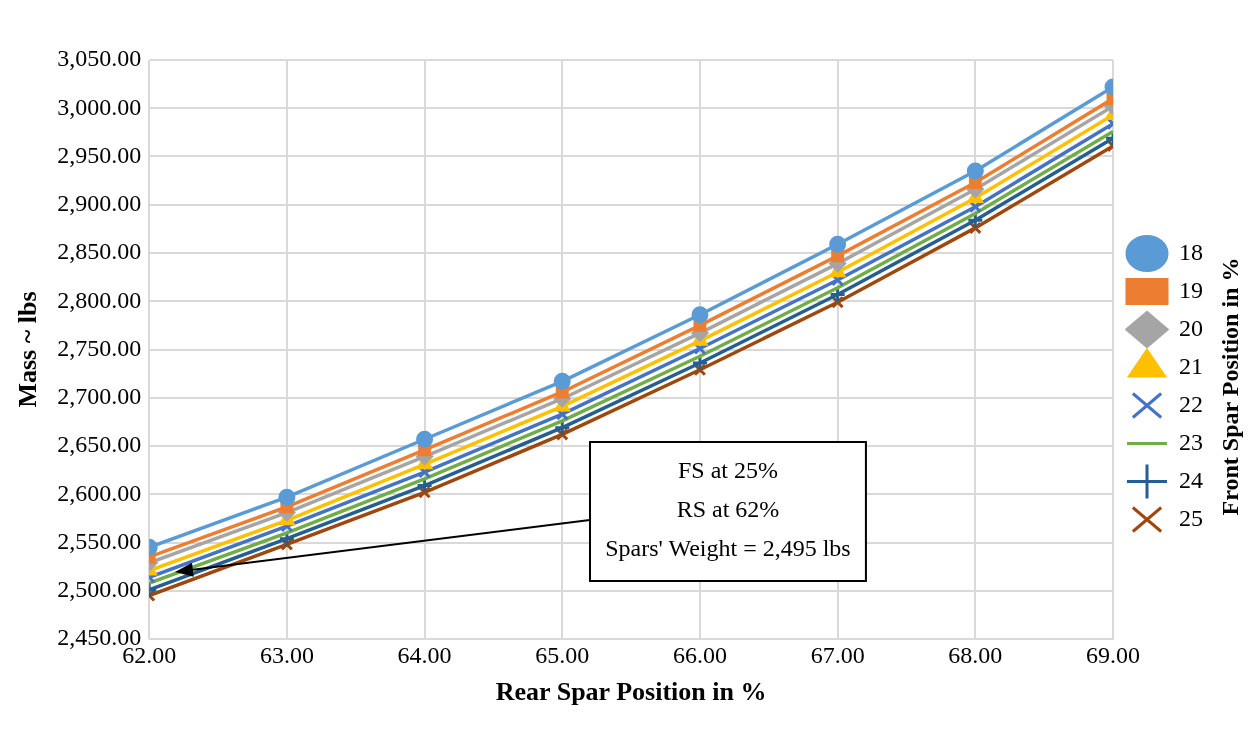 The height and width of the screenshot is (753, 1253). What do you see at coordinates (28, 349) in the screenshot?
I see `y-axis-title: Mass ~ lbs` at bounding box center [28, 349].